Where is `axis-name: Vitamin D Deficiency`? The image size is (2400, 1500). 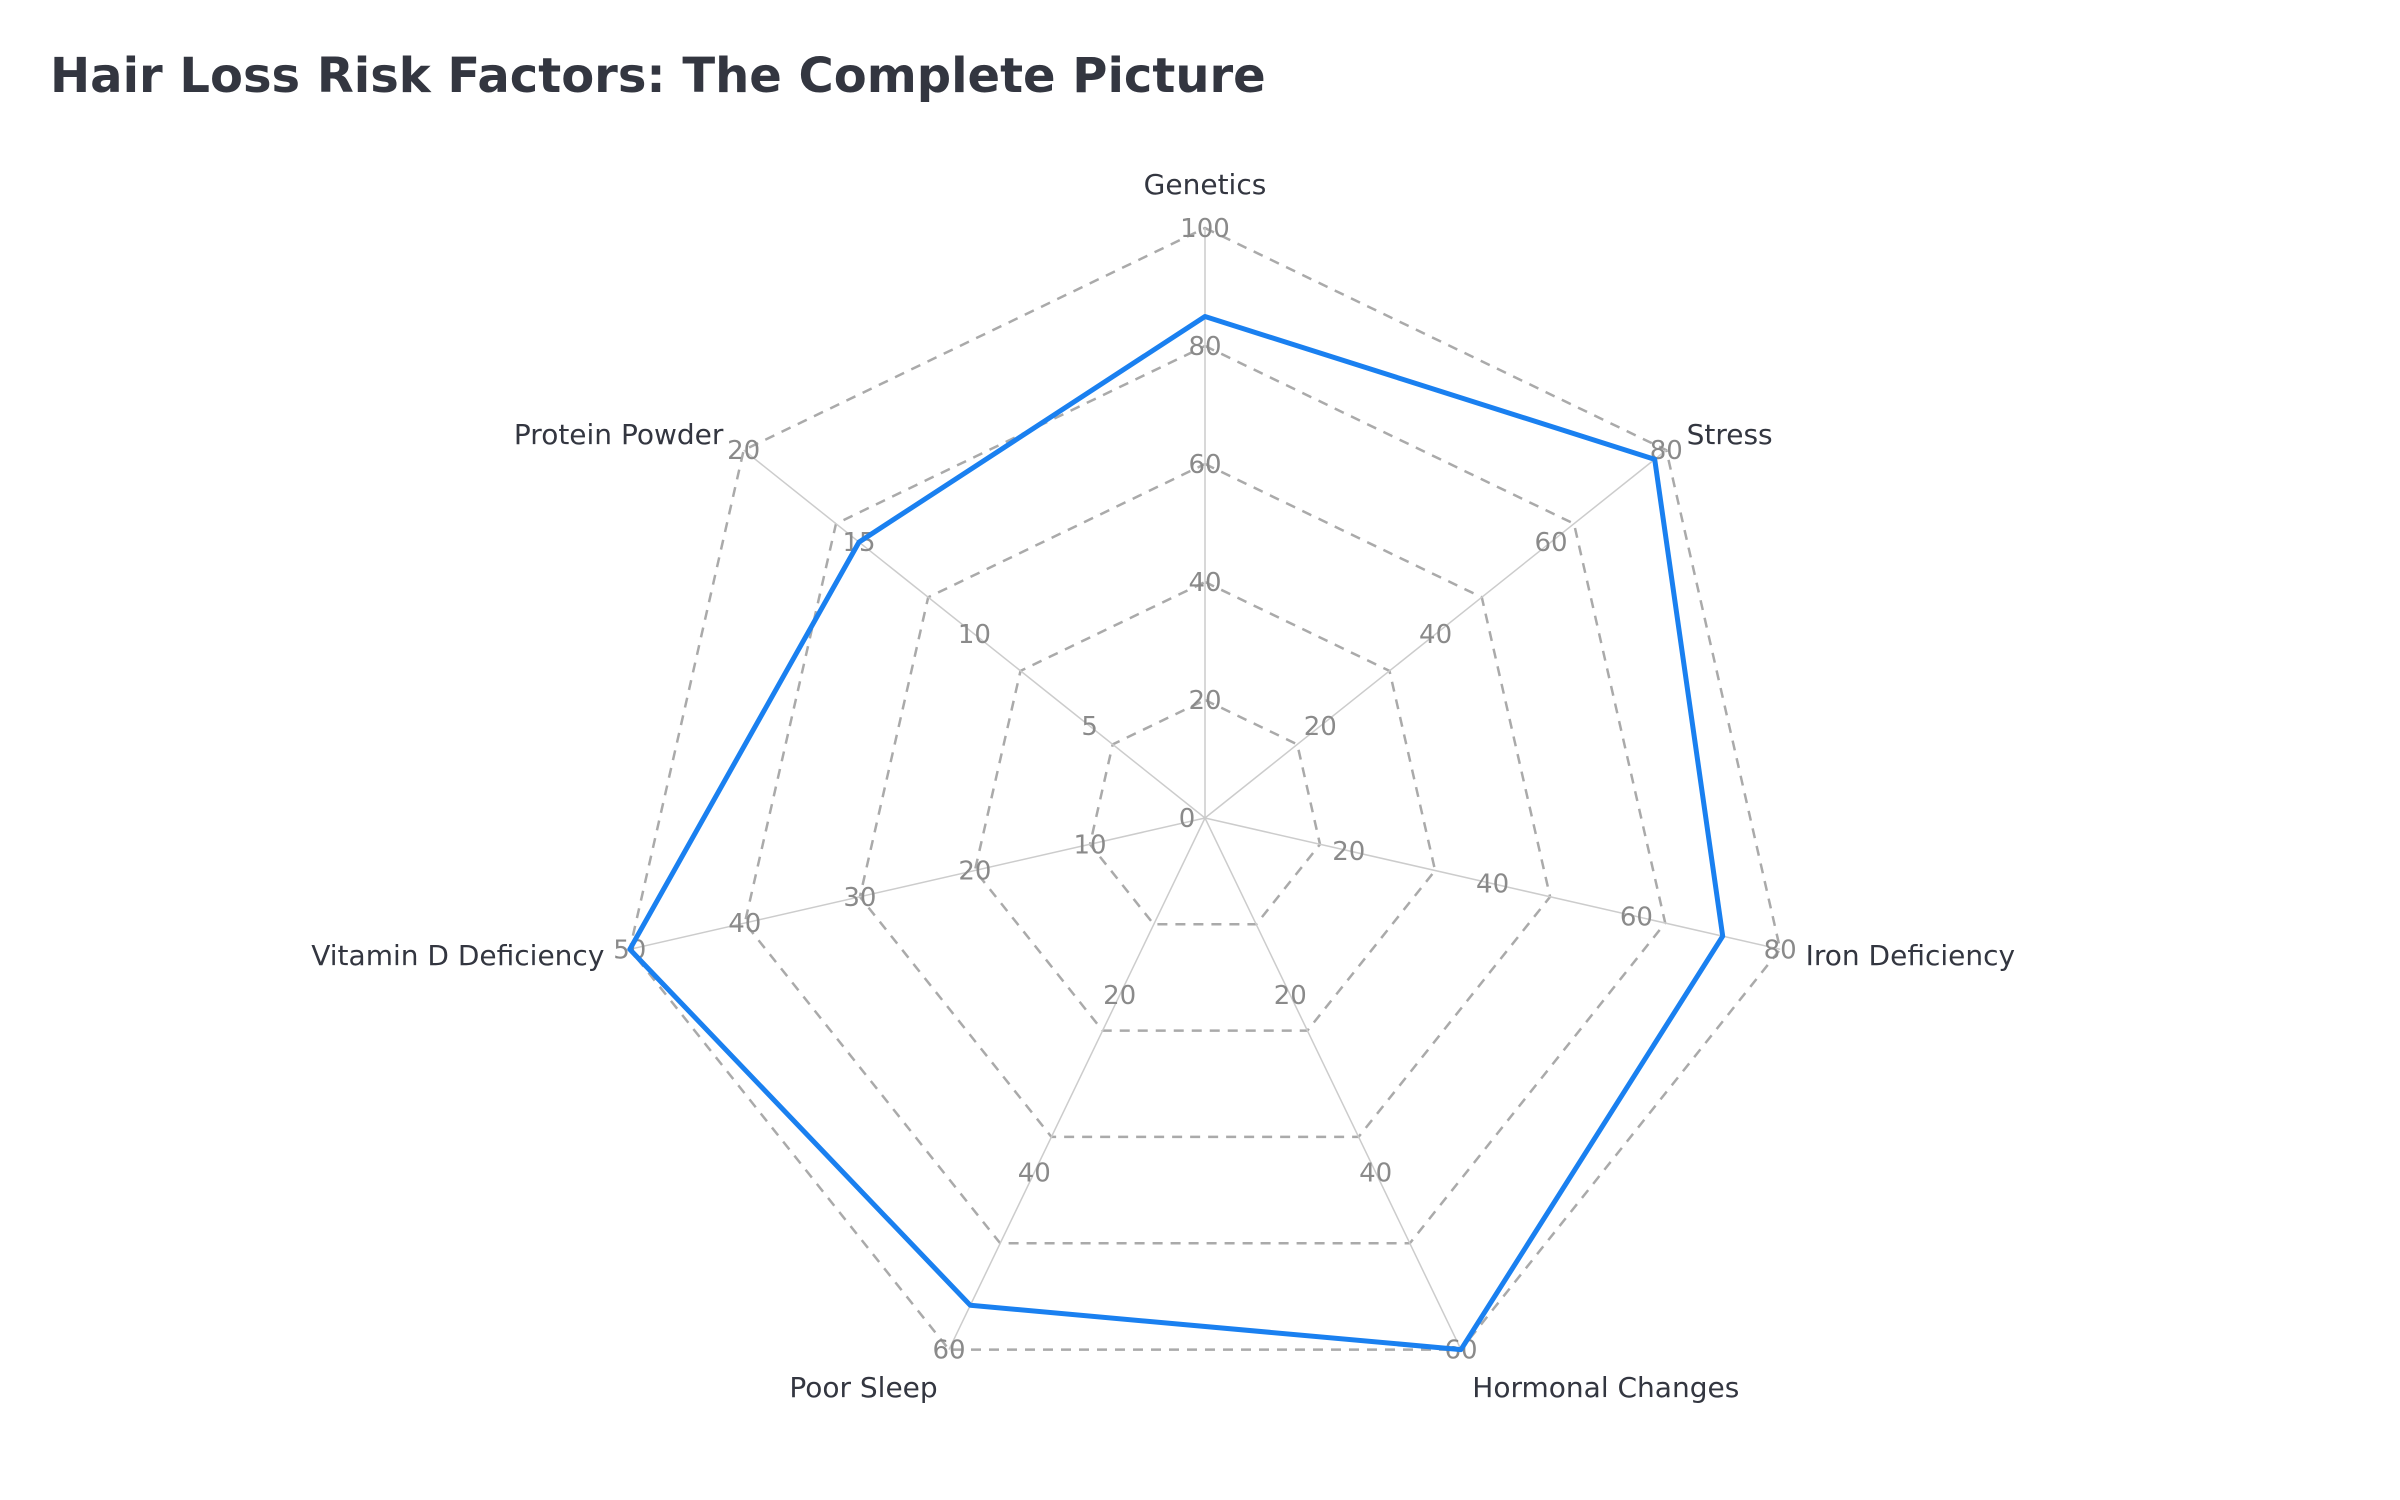
axis-name: Vitamin D Deficiency is located at coordinates (457, 955).